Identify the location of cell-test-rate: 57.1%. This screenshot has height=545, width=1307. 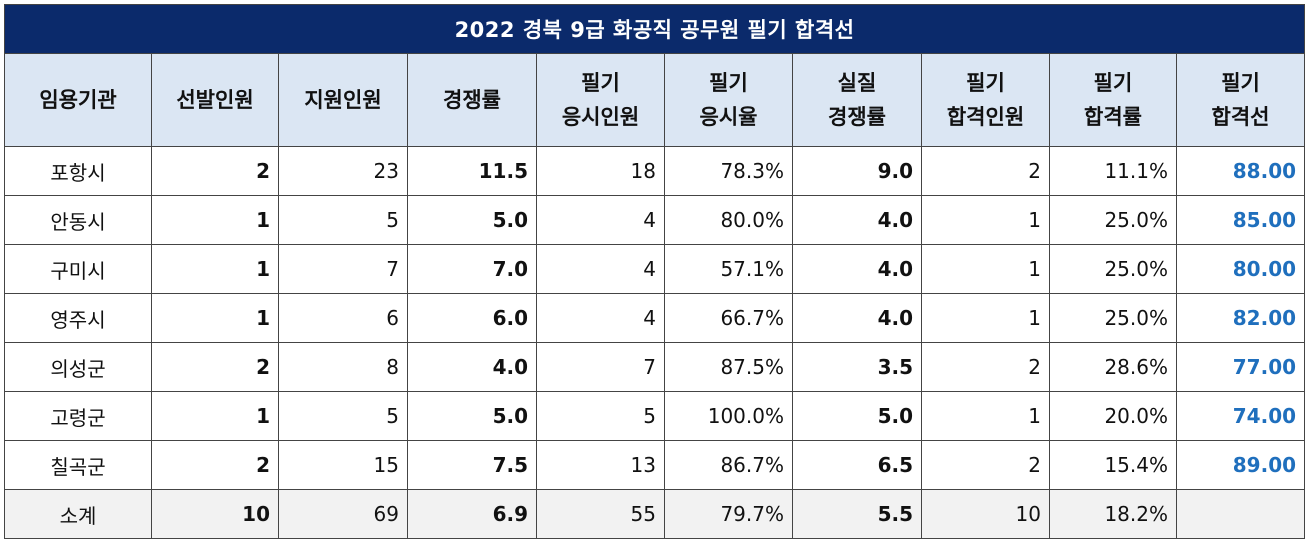
(728, 269).